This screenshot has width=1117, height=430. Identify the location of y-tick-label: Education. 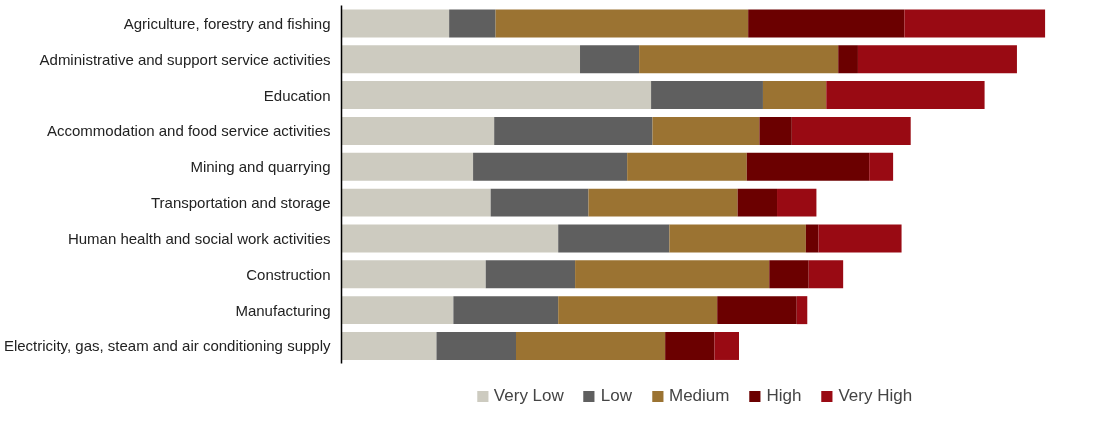
(297, 95).